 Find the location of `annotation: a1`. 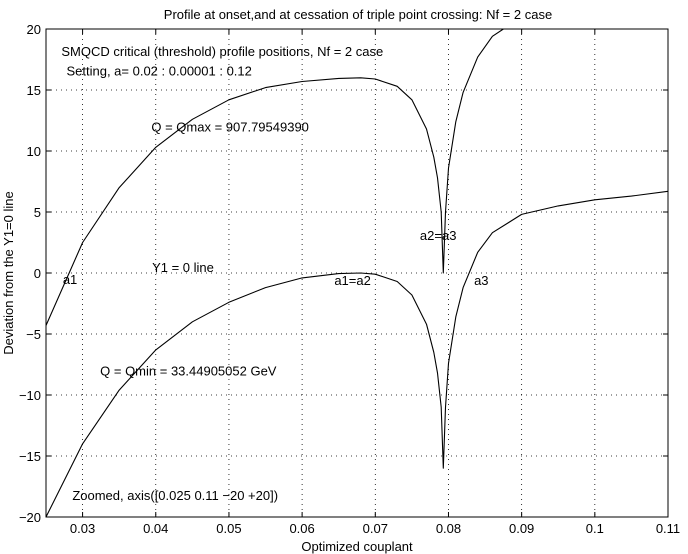

annotation: a1 is located at coordinates (70, 279).